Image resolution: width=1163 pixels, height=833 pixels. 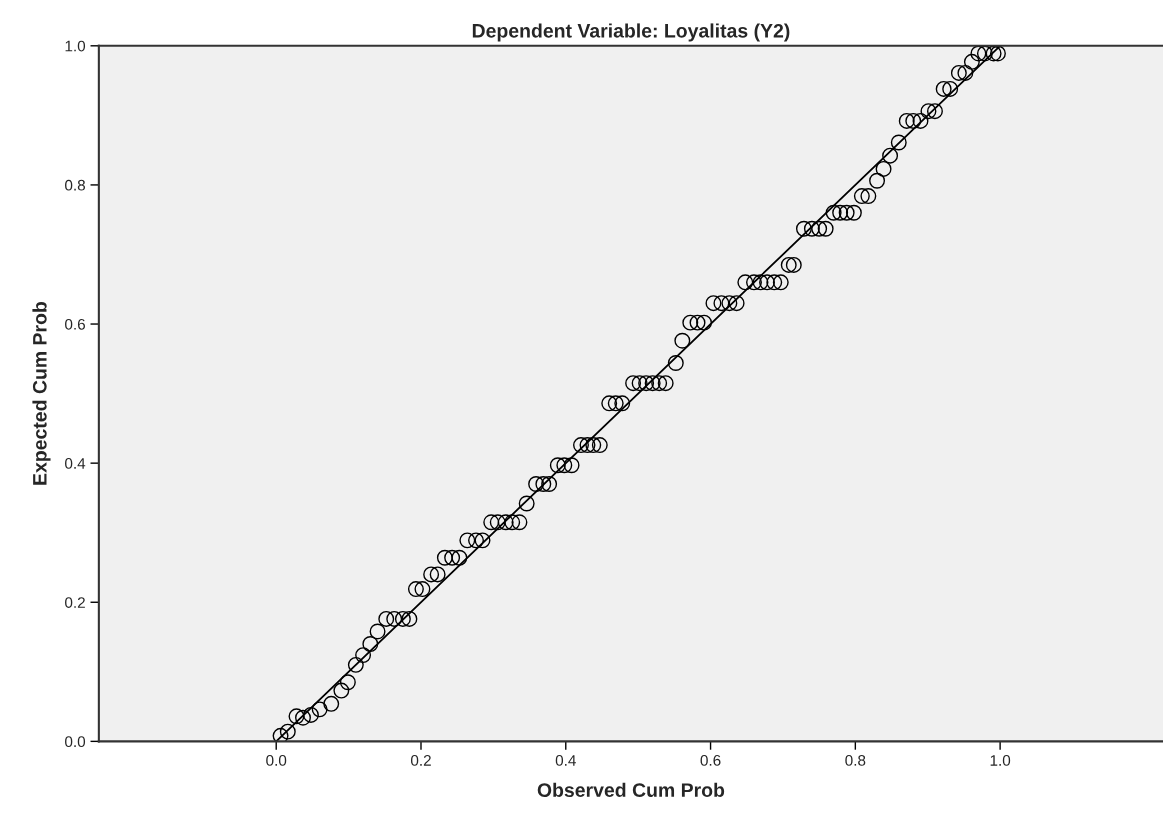 I want to click on x-tick-label: 0.8, so click(x=855, y=760).